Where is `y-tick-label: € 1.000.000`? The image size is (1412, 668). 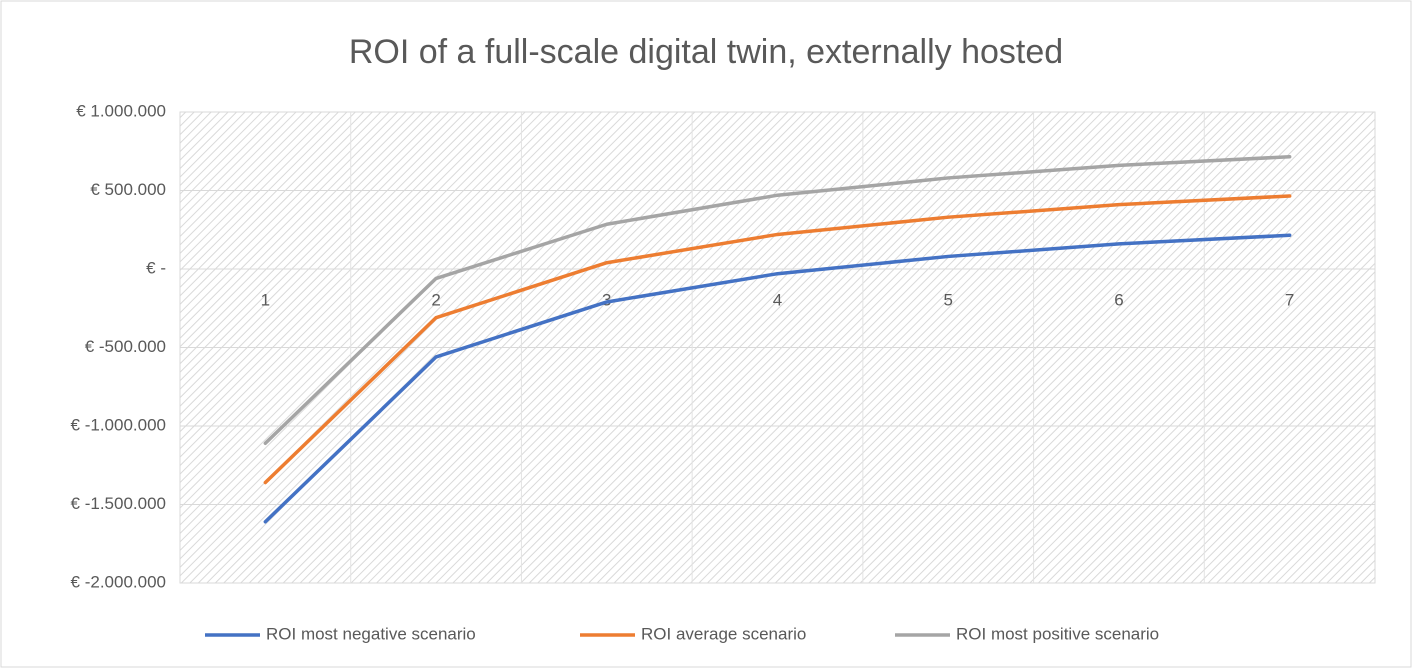
y-tick-label: € 1.000.000 is located at coordinates (121, 110).